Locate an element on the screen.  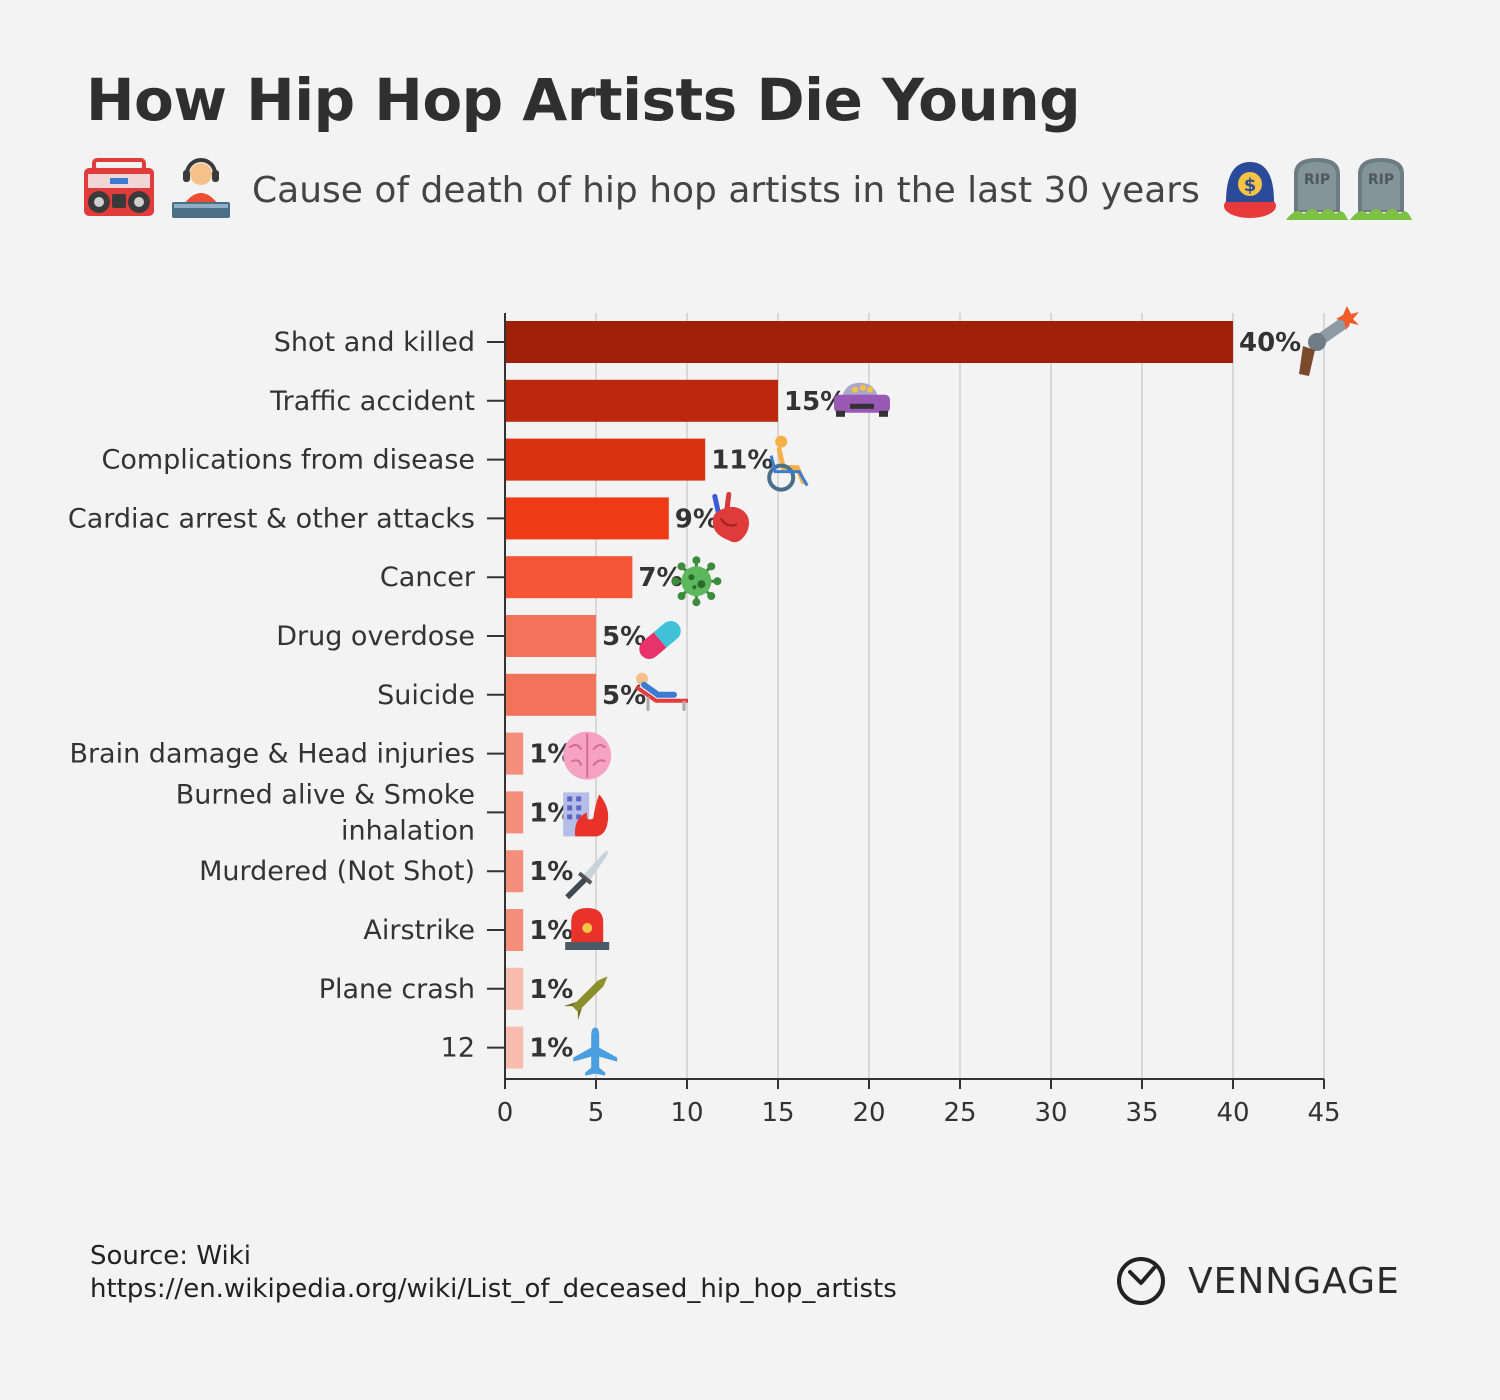
brand-name: VENNGAGE is located at coordinates (1294, 1281).